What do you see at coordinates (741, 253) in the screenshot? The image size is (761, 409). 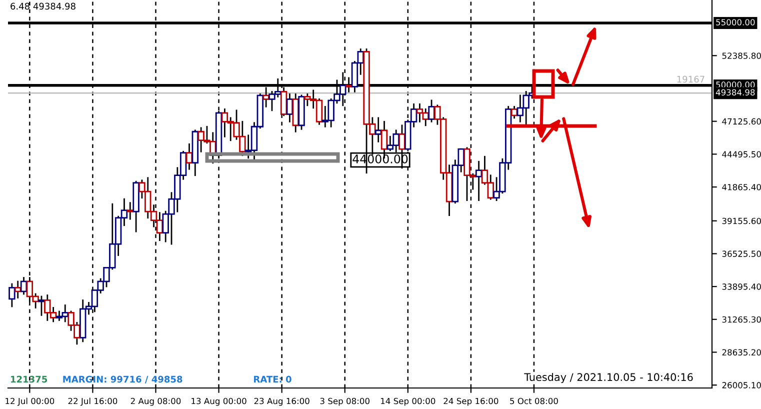 I see `y-tick-label: 36525.50` at bounding box center [741, 253].